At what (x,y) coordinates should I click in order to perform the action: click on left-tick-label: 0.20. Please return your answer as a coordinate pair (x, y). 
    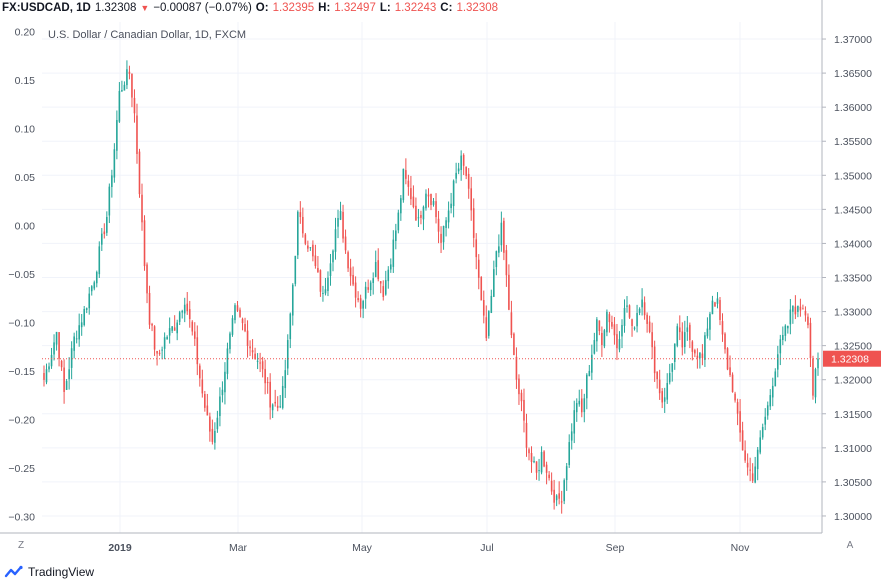
    Looking at the image, I should click on (25, 33).